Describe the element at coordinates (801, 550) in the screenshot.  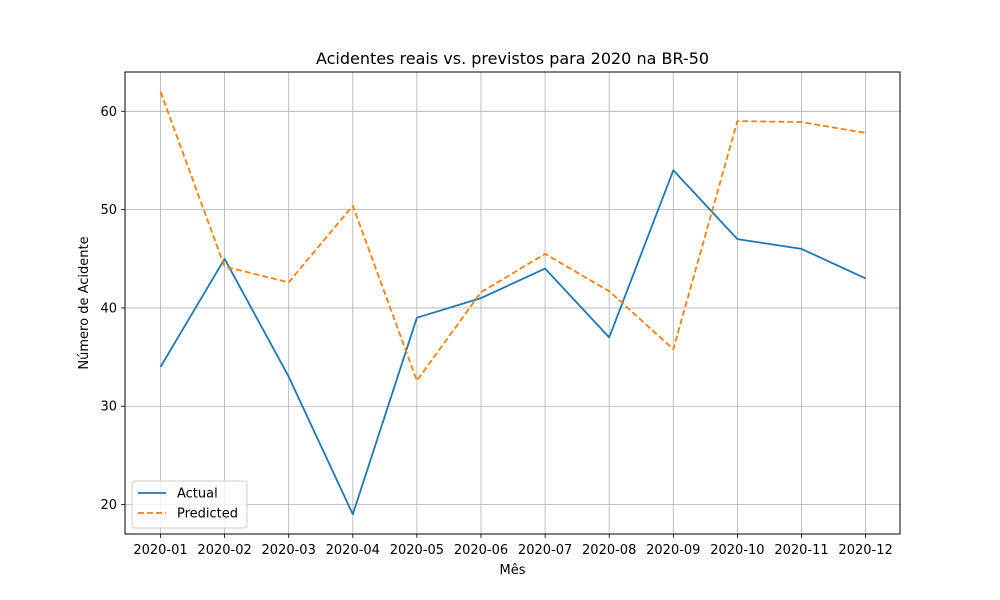
I see `x-tick-label: 2020-11` at that location.